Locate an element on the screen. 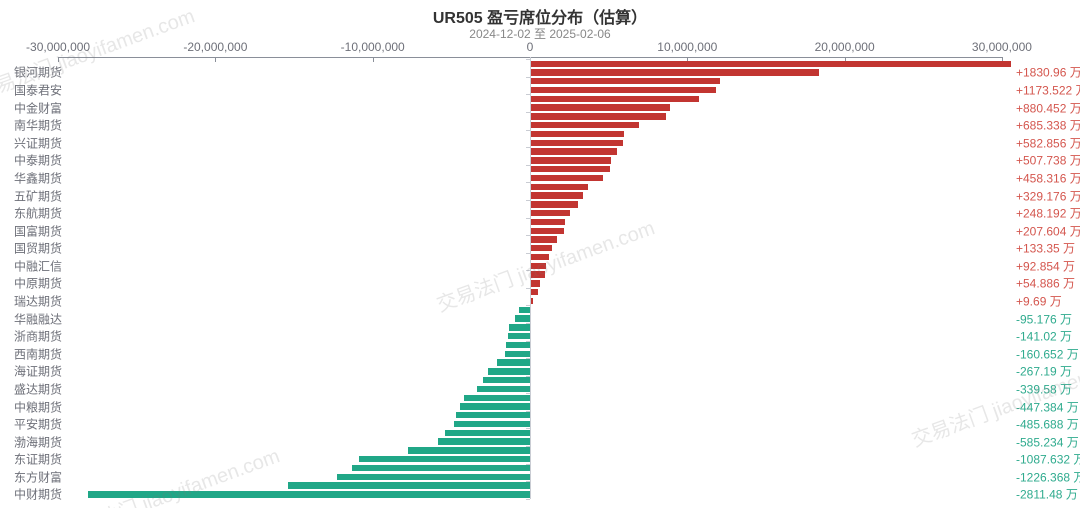  value-axis-tick-label: 0 is located at coordinates (530, 47).